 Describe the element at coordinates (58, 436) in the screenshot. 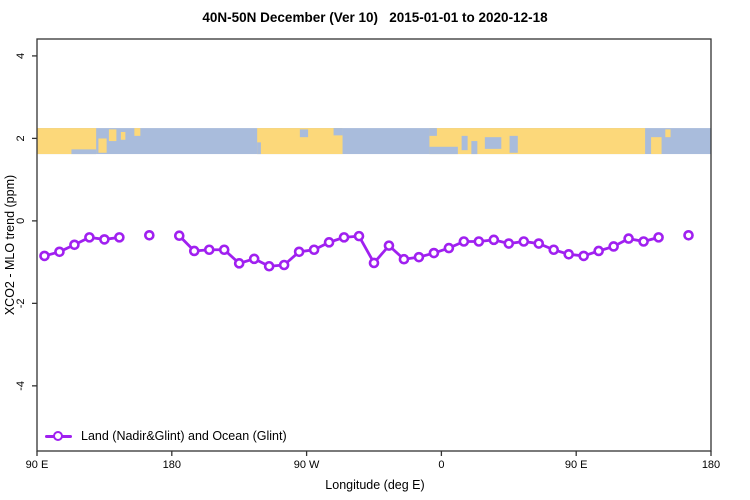

I see `legend-line-marker-icon` at that location.